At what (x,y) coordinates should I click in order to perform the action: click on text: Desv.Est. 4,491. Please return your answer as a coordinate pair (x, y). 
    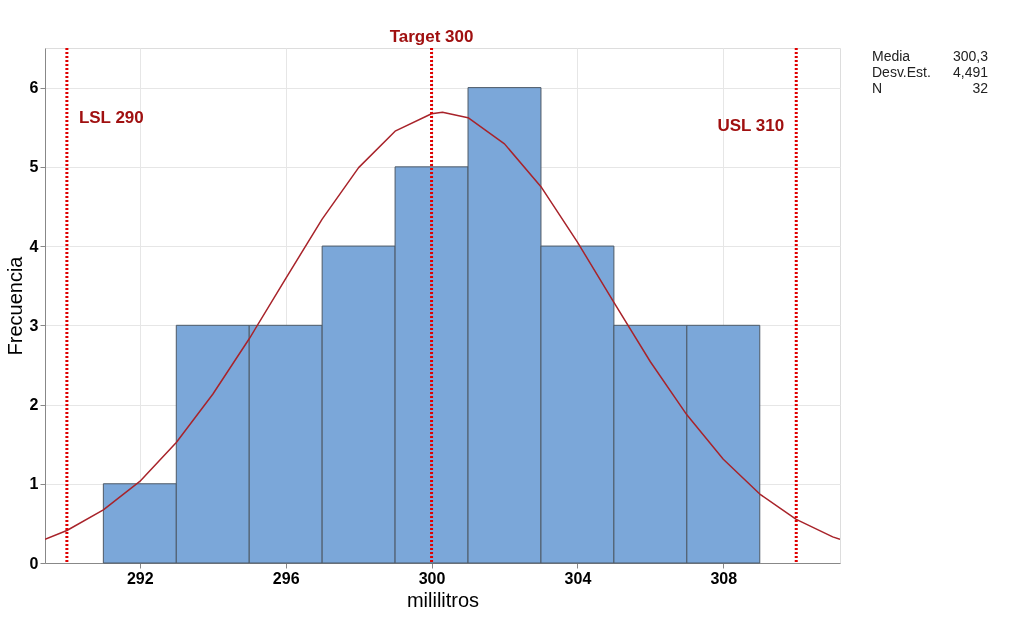
    Looking at the image, I should click on (930, 72).